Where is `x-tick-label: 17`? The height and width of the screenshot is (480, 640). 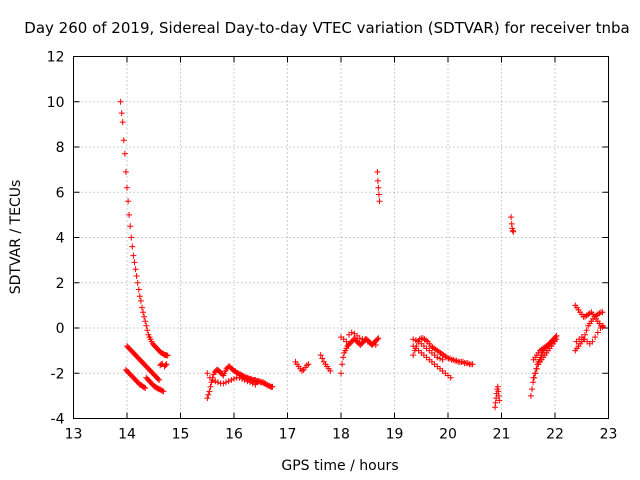
x-tick-label: 17 is located at coordinates (288, 435).